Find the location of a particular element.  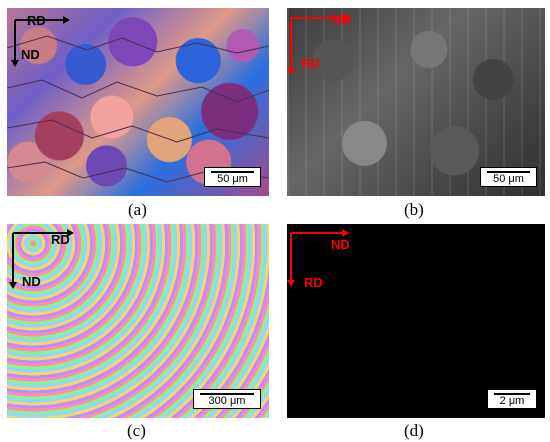

orientation-axes-c is located at coordinates (41, 259).